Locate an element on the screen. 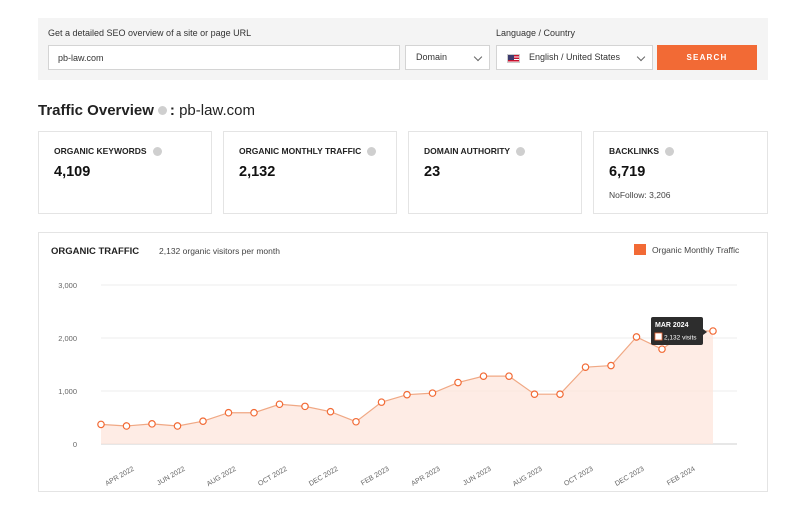 This screenshot has width=800, height=505. metric-label: ORGANIC MONTHLY TRAFFIC is located at coordinates (308, 151).